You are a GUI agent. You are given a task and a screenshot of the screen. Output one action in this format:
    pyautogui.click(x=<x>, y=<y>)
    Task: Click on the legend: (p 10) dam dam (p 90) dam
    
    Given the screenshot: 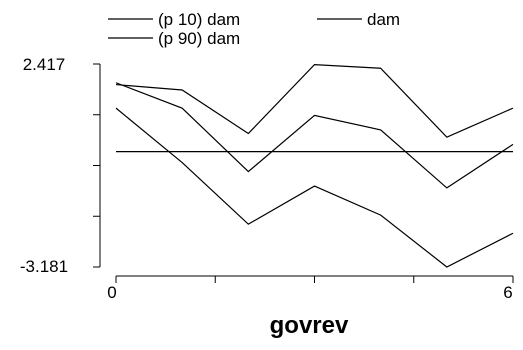 What is the action you would take?
    pyautogui.click(x=254, y=29)
    